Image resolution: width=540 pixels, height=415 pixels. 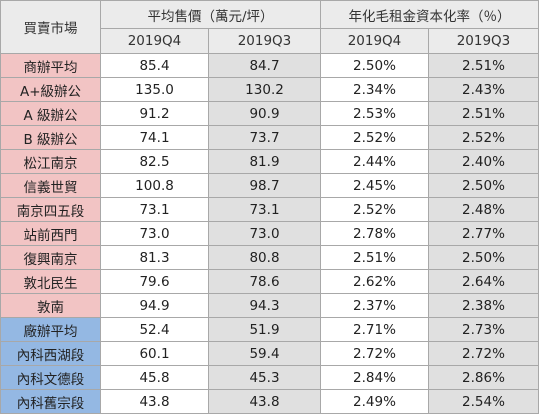 What do you see at coordinates (50, 27) in the screenshot?
I see `header-market: 買賣市場` at bounding box center [50, 27].